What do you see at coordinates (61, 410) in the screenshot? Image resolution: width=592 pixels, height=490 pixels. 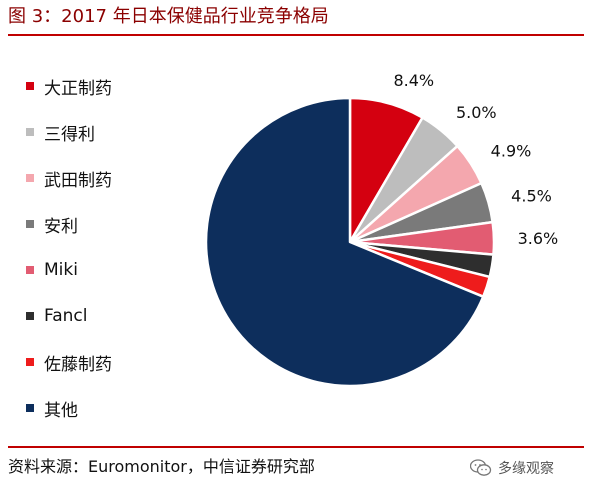 I see `legend-label: 其他` at bounding box center [61, 410].